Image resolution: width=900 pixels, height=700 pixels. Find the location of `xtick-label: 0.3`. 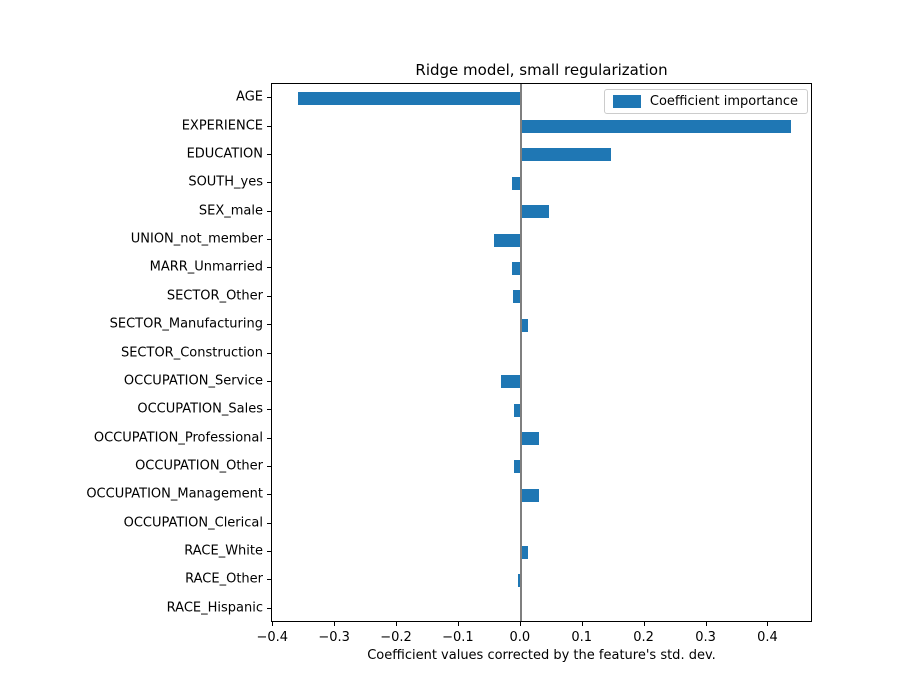

xtick-label: 0.3 is located at coordinates (705, 637).